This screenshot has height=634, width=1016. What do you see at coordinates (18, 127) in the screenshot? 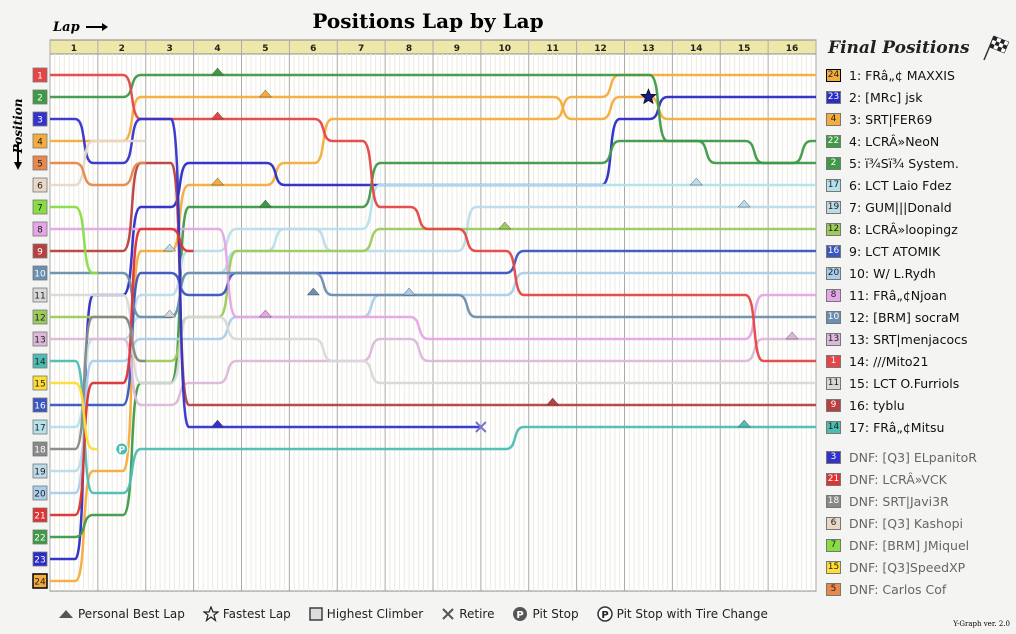
I see `position-axis-label: Position` at bounding box center [18, 127].